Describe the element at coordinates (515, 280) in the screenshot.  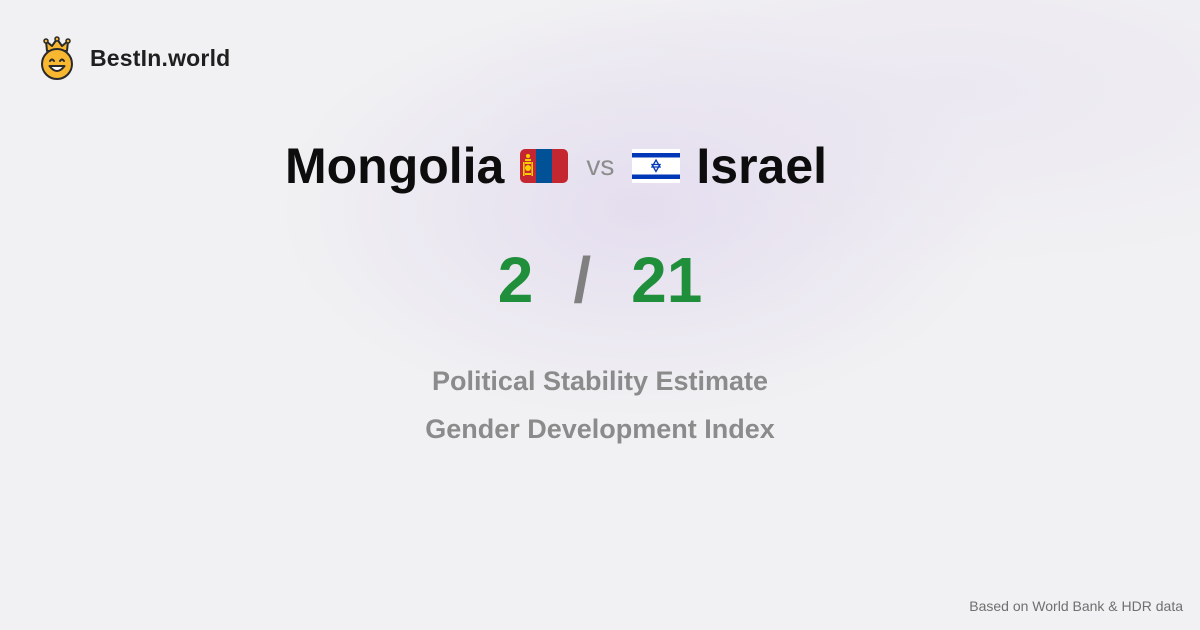
I see `score-a: 2` at that location.